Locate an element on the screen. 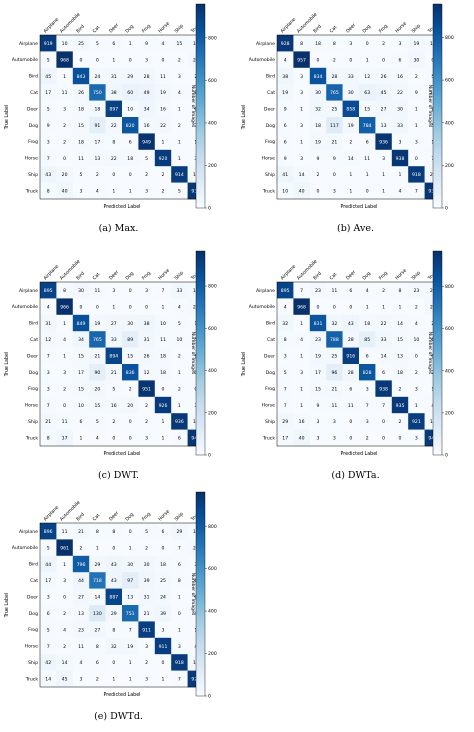  cell-value-label: 2 is located at coordinates (146, 406).